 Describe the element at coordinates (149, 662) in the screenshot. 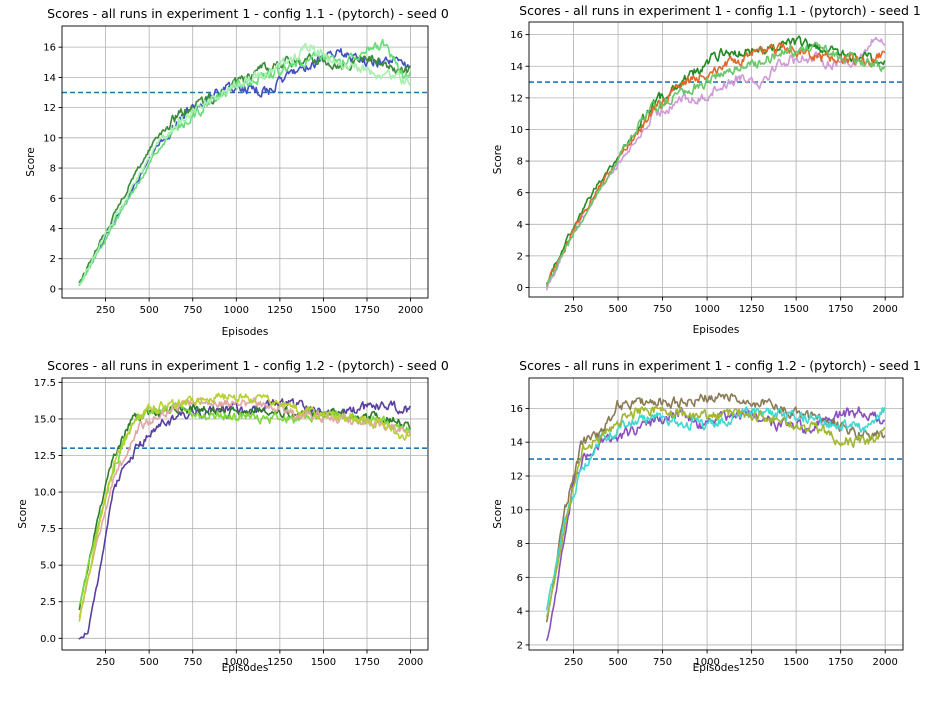

I see `chart-3-xtick-label: 500` at that location.